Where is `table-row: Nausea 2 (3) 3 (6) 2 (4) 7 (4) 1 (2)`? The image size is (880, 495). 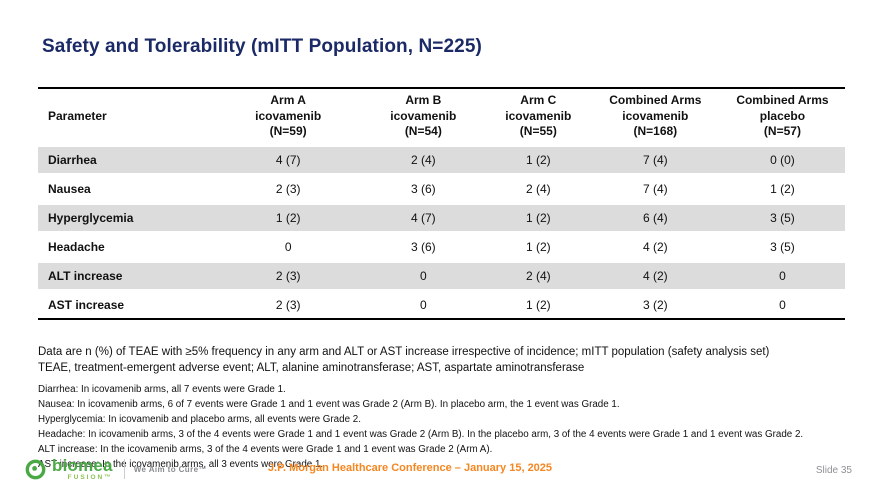 table-row: Nausea 2 (3) 3 (6) 2 (4) 7 (4) 1 (2) is located at coordinates (441, 188).